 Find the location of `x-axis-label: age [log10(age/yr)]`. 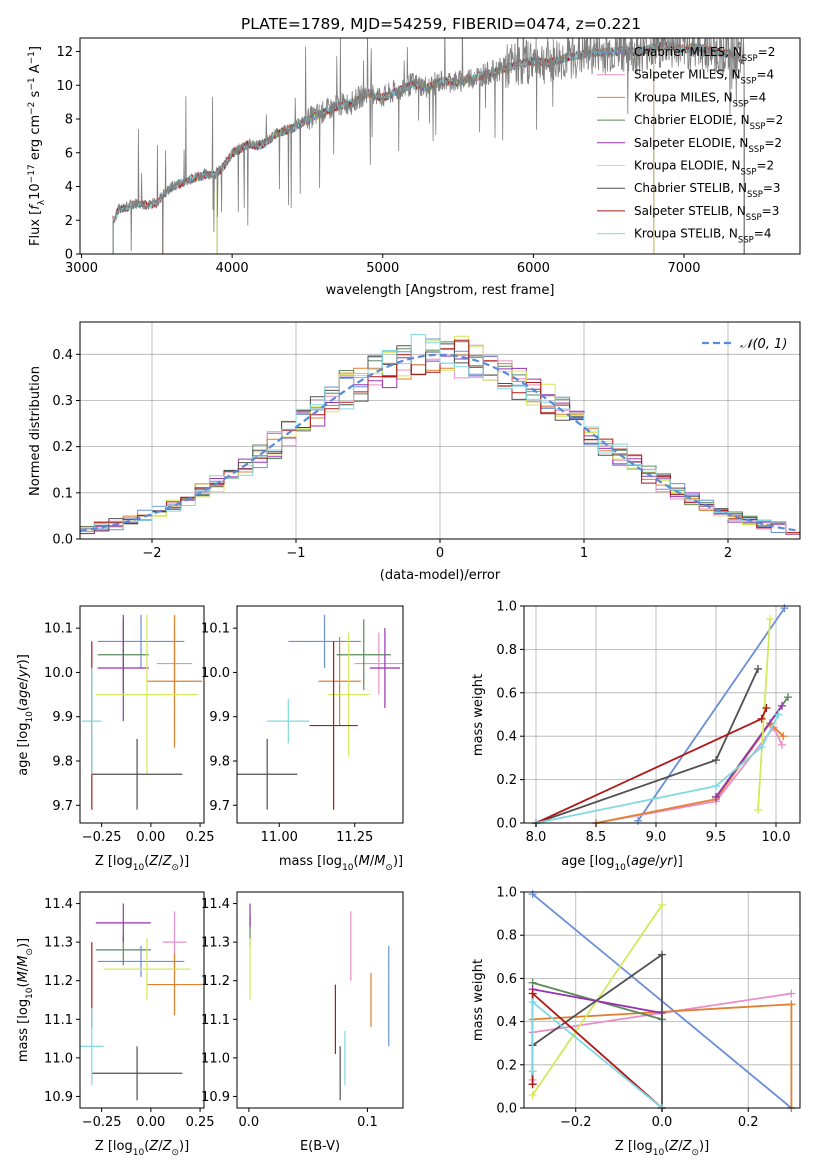

x-axis-label: age [log10(age/yr)] is located at coordinates (622, 863).